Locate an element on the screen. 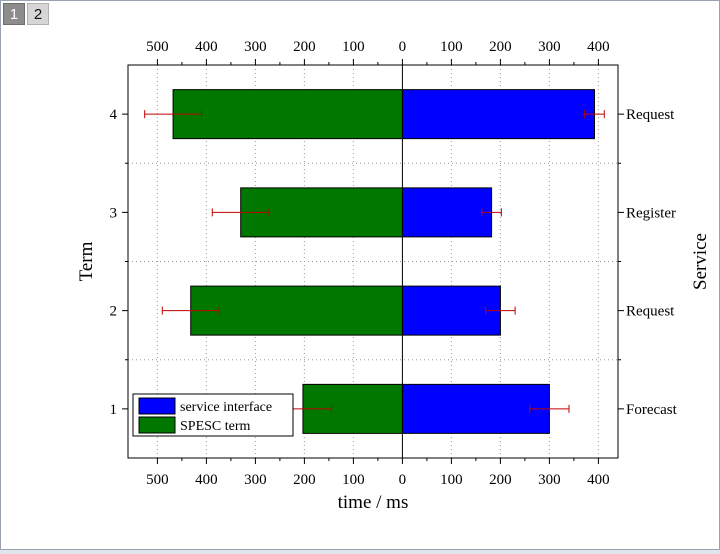  y-axis-title-right: Service is located at coordinates (700, 261).